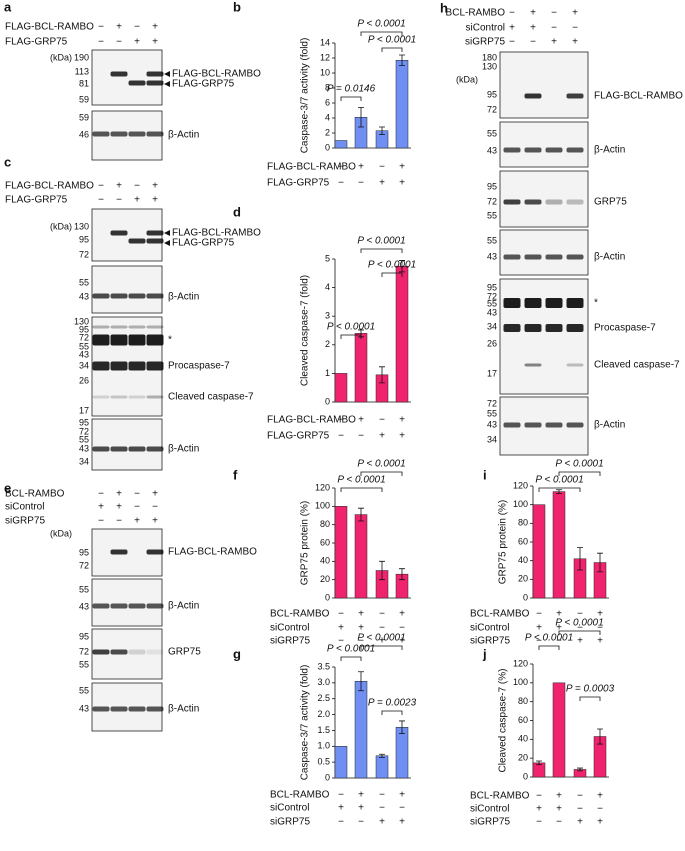 Image resolution: width=685 pixels, height=851 pixels. What do you see at coordinates (84, 448) in the screenshot?
I see `kda-marker: 43` at bounding box center [84, 448].